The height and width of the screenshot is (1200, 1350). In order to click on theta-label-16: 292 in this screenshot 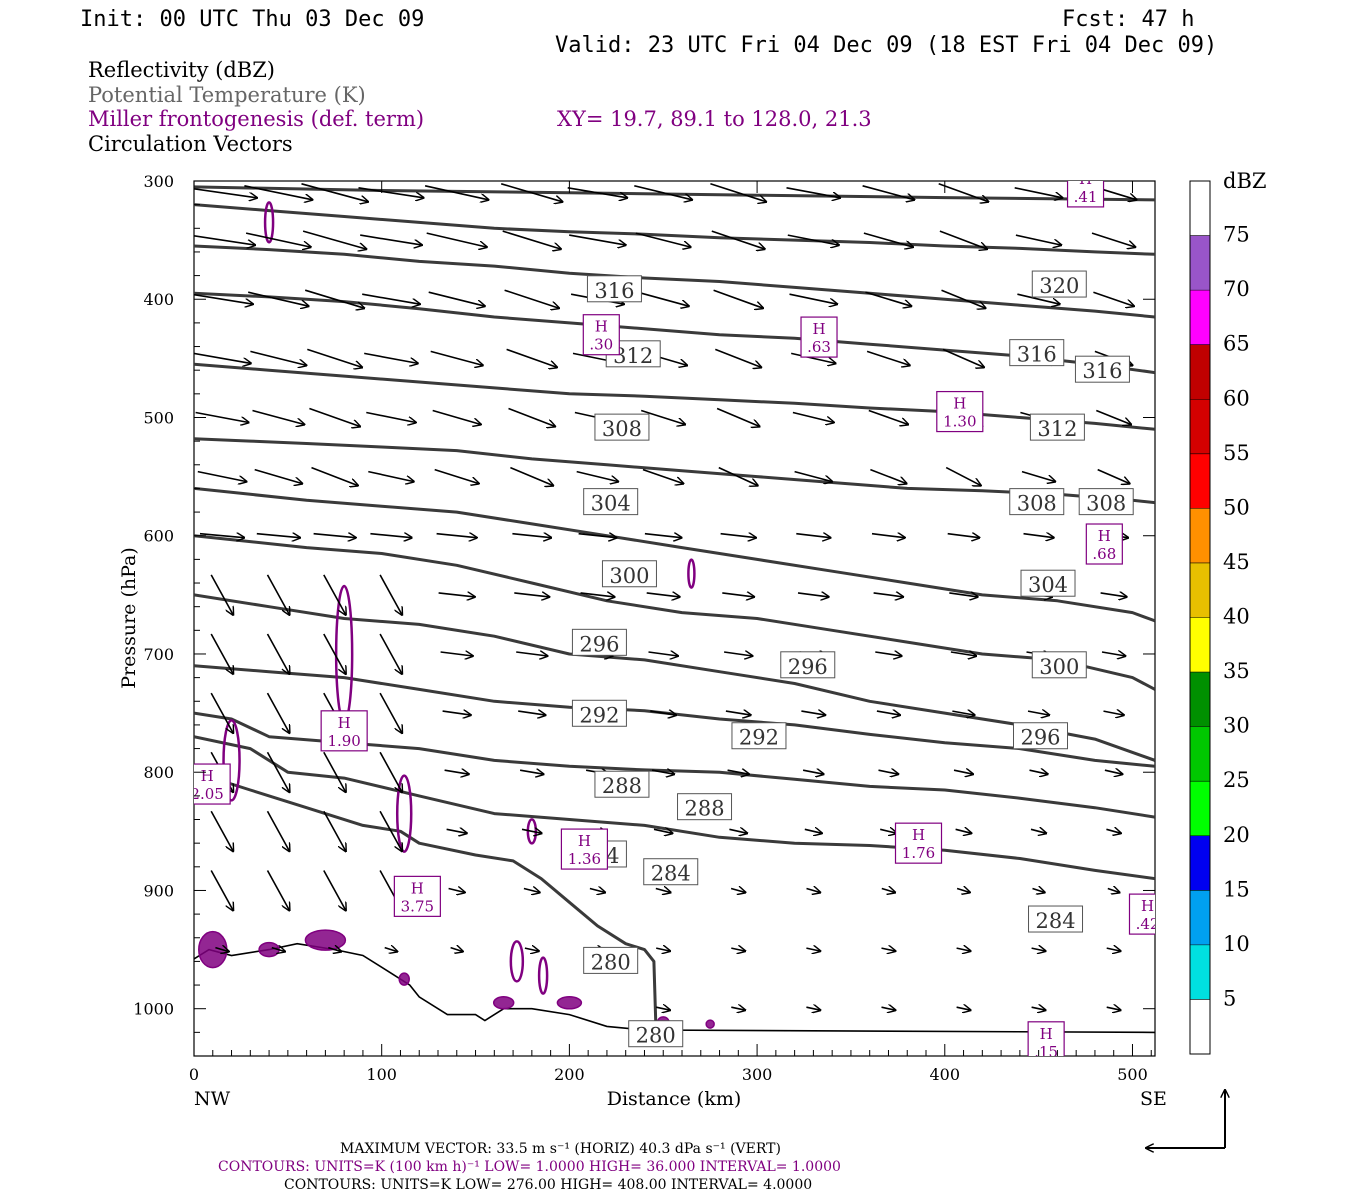, I will do `click(759, 738)`.